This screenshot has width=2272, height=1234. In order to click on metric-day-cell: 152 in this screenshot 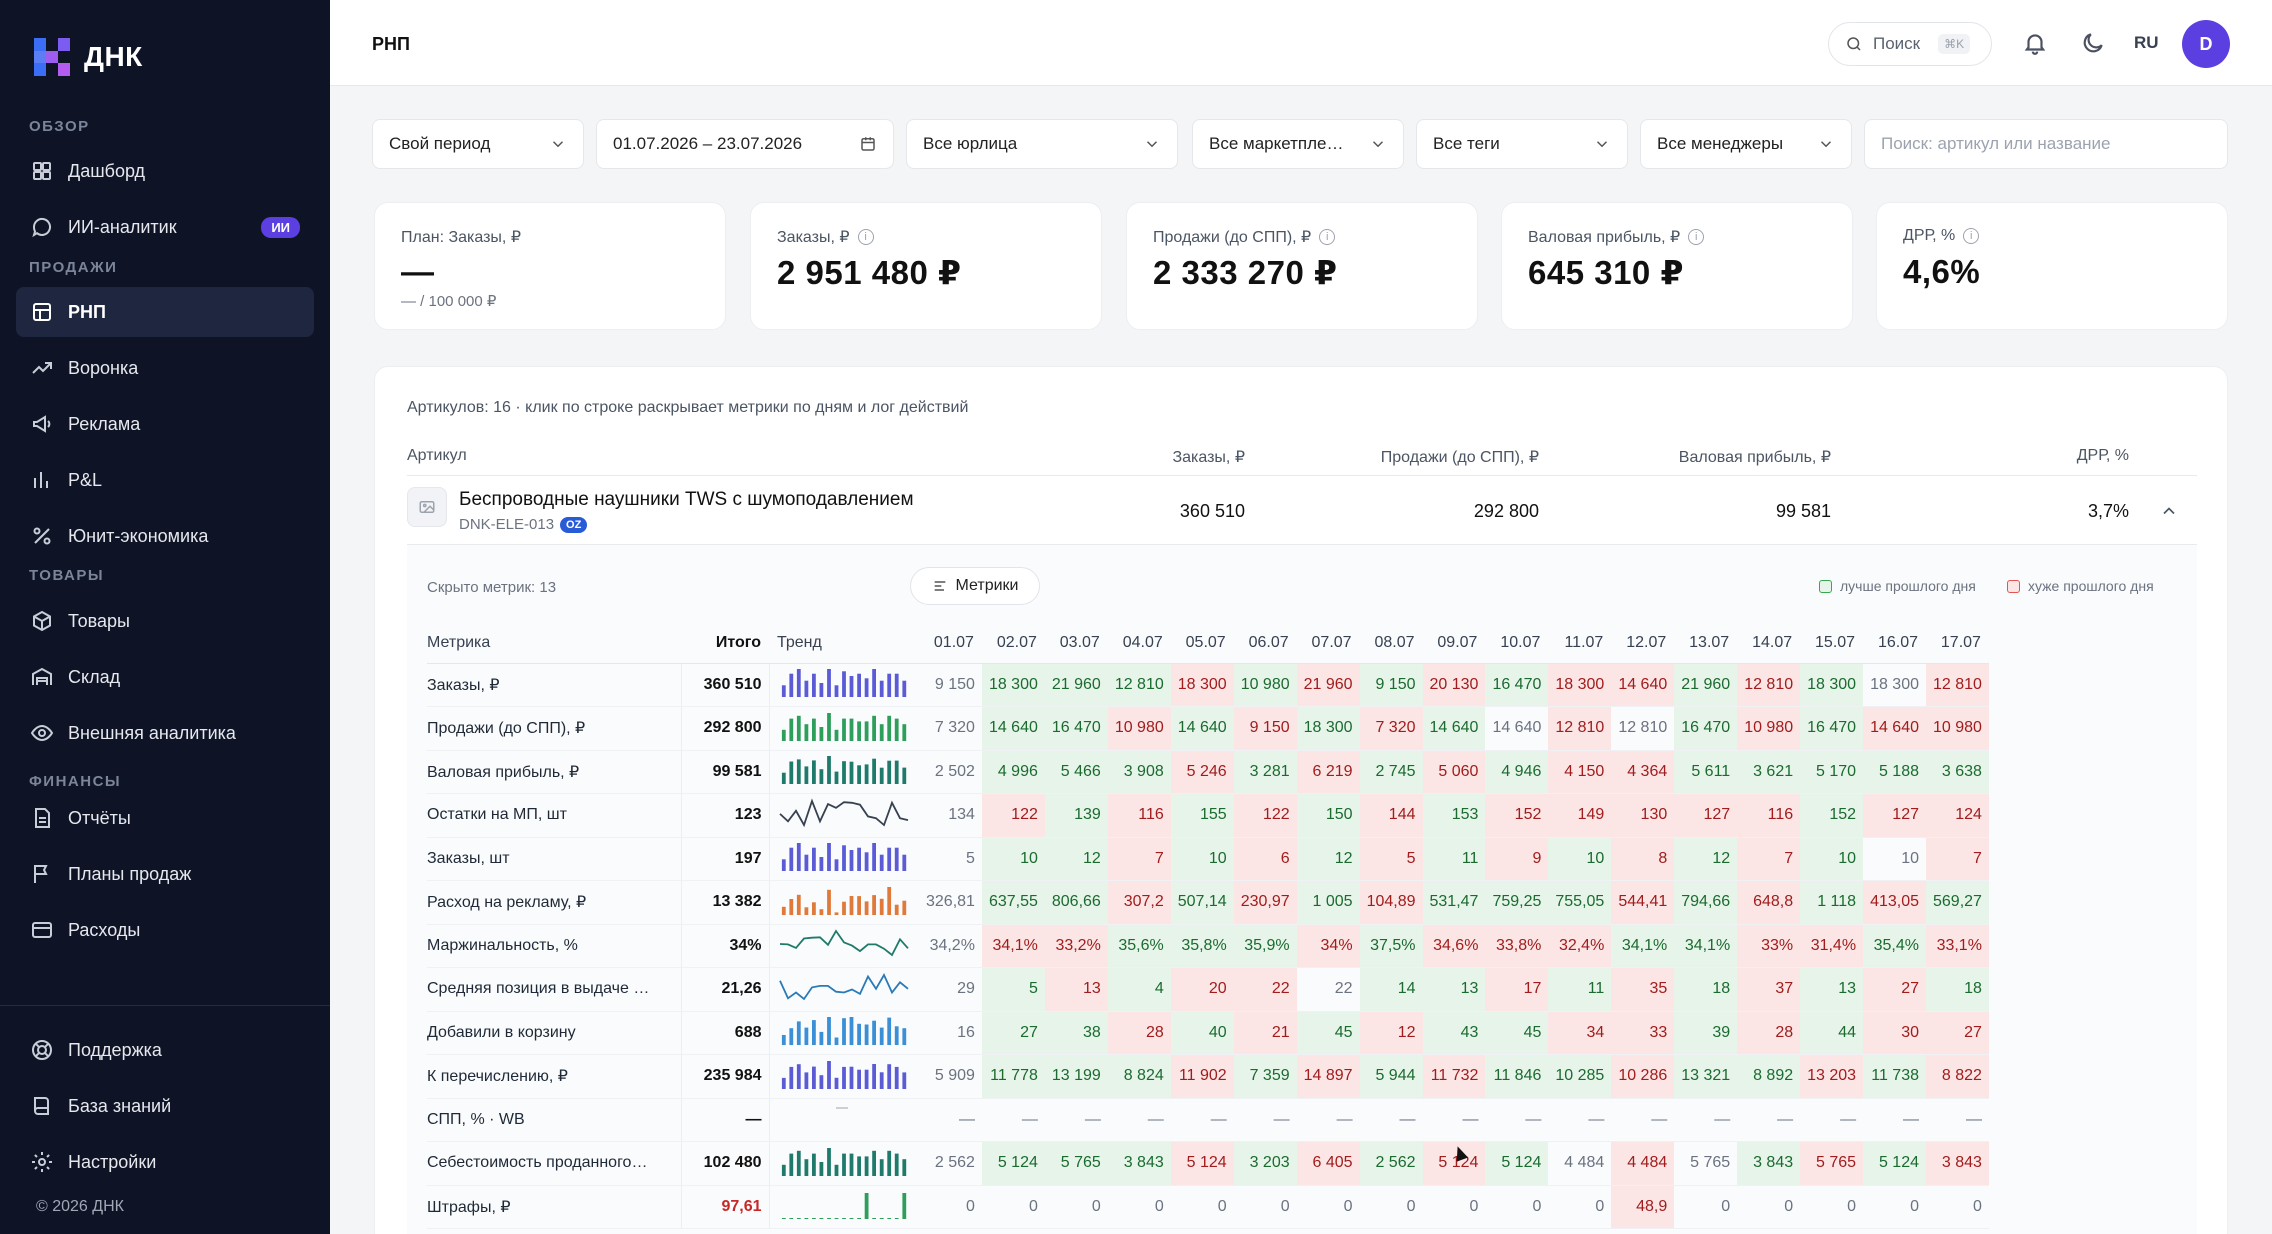, I will do `click(1832, 815)`.